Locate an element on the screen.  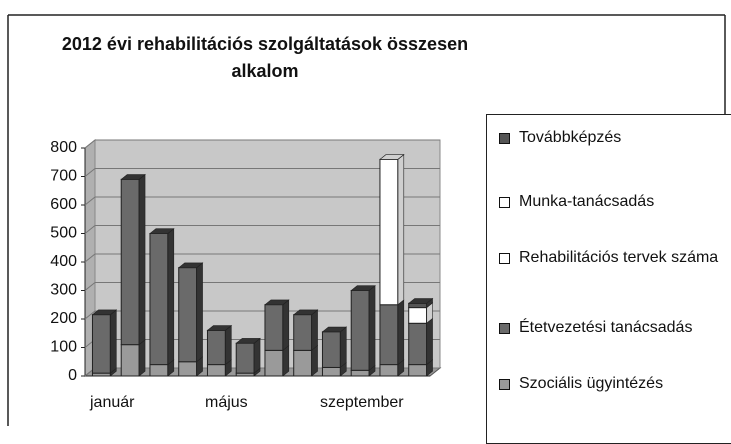
y-tick-label: 500 is located at coordinates (63, 233).